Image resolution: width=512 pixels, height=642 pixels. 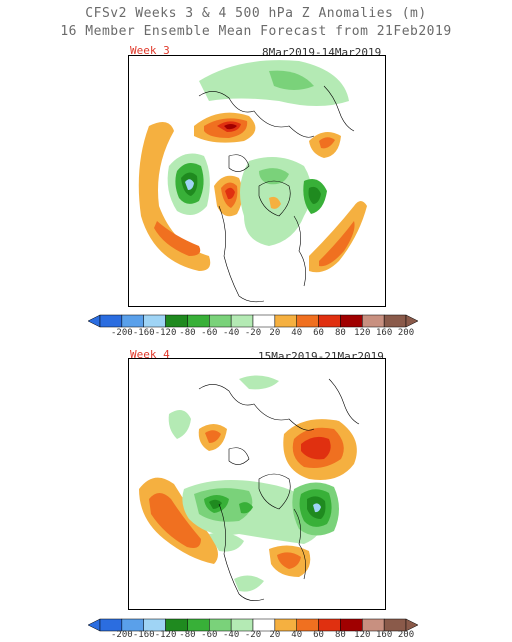 What do you see at coordinates (150, 50) in the screenshot?
I see `week3-label: Week 3` at bounding box center [150, 50].